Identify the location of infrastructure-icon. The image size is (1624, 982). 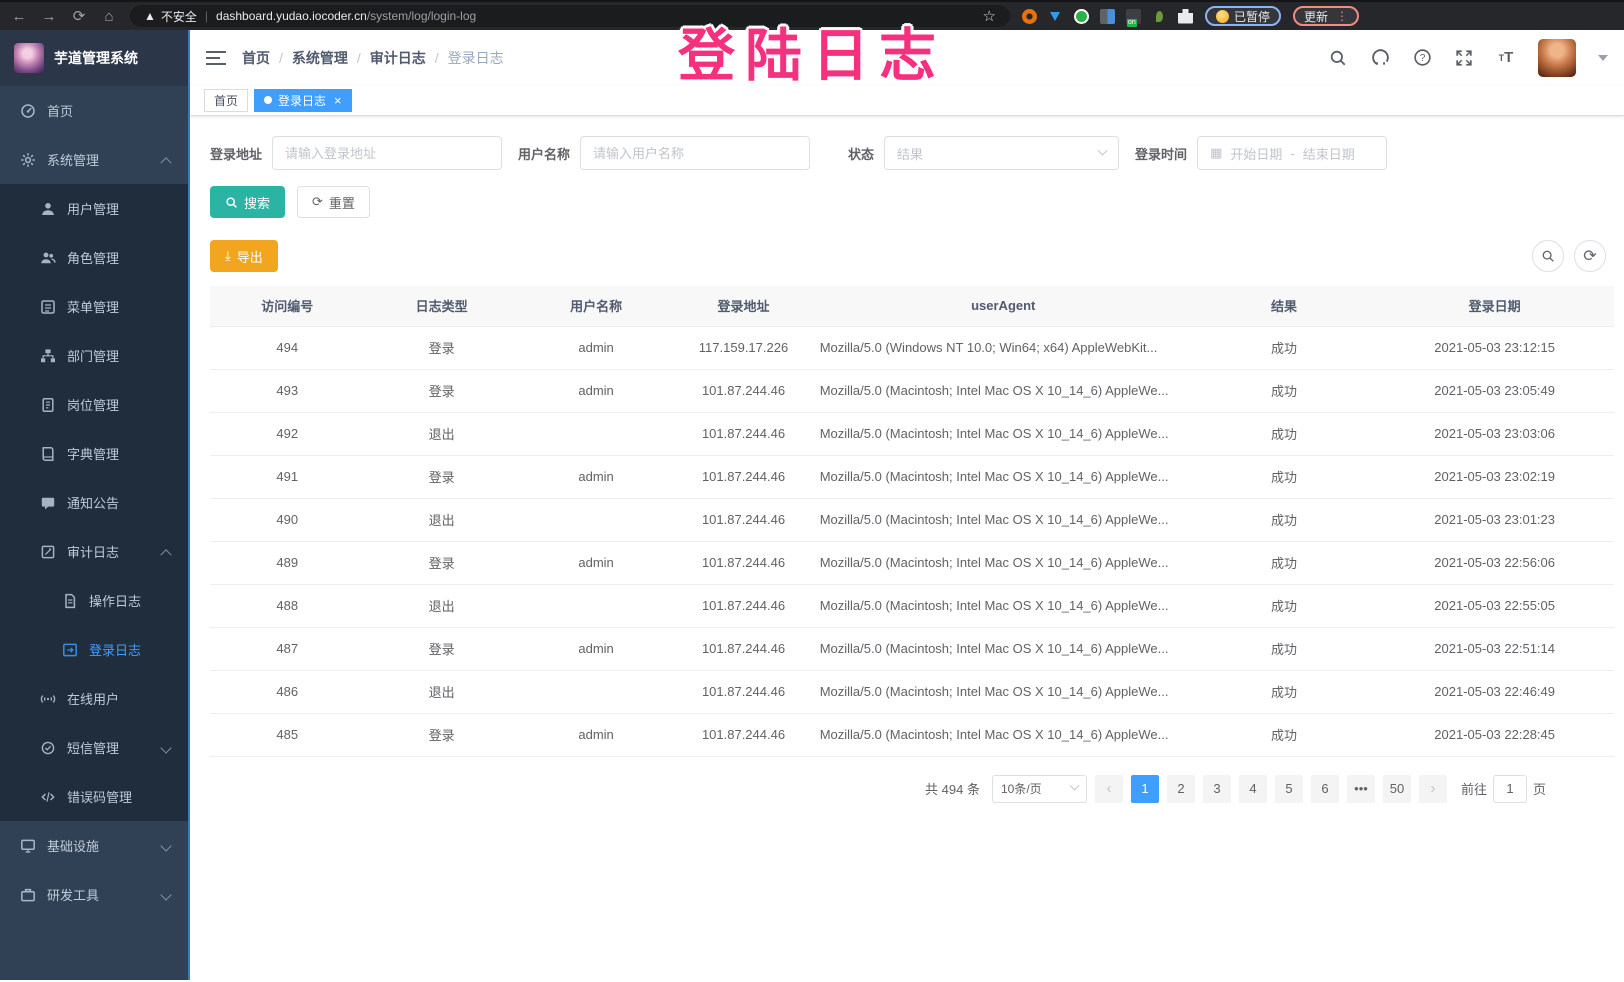
(28, 846).